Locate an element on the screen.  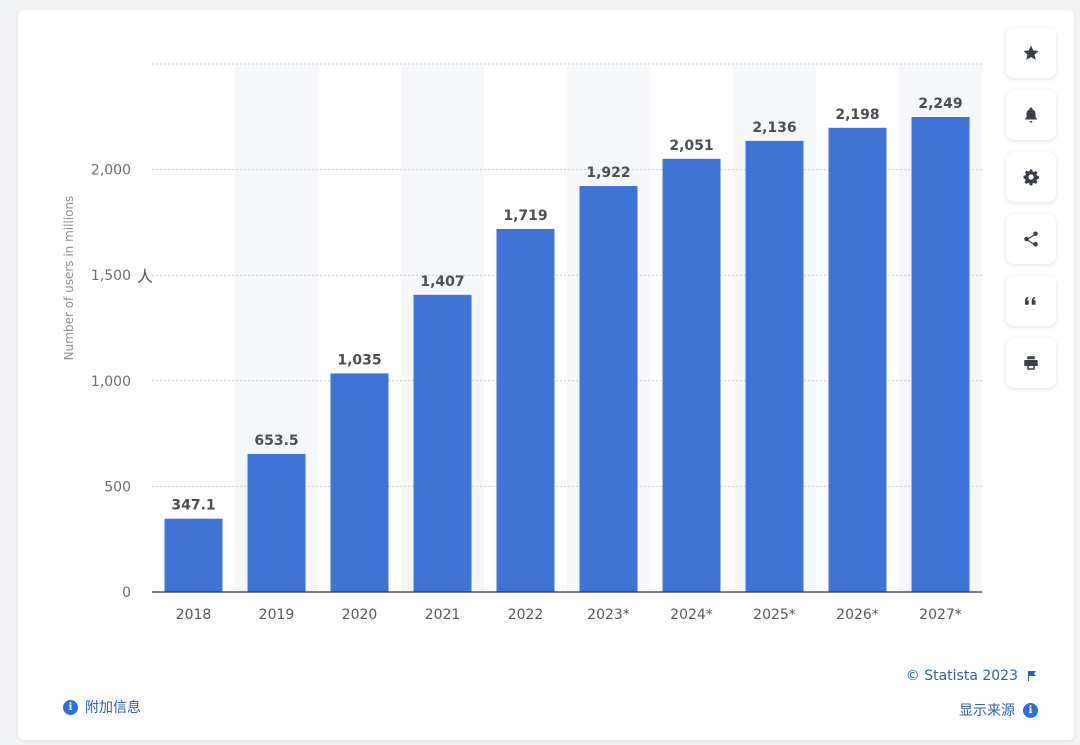
copyright-text: © Statista 2023 is located at coordinates (961, 676).